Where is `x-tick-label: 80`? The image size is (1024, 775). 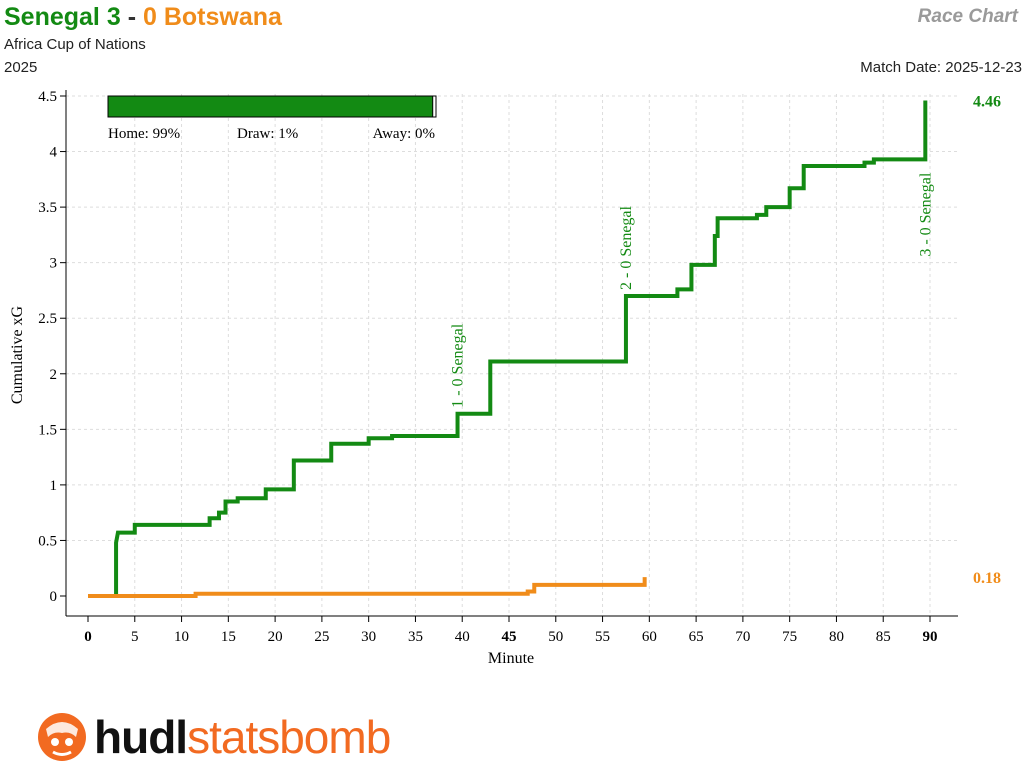
x-tick-label: 80 is located at coordinates (836, 637).